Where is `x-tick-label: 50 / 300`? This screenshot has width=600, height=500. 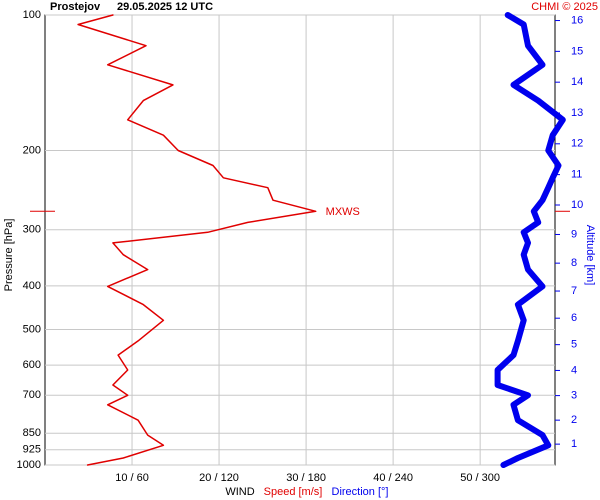
x-tick-label: 50 / 300 is located at coordinates (480, 478).